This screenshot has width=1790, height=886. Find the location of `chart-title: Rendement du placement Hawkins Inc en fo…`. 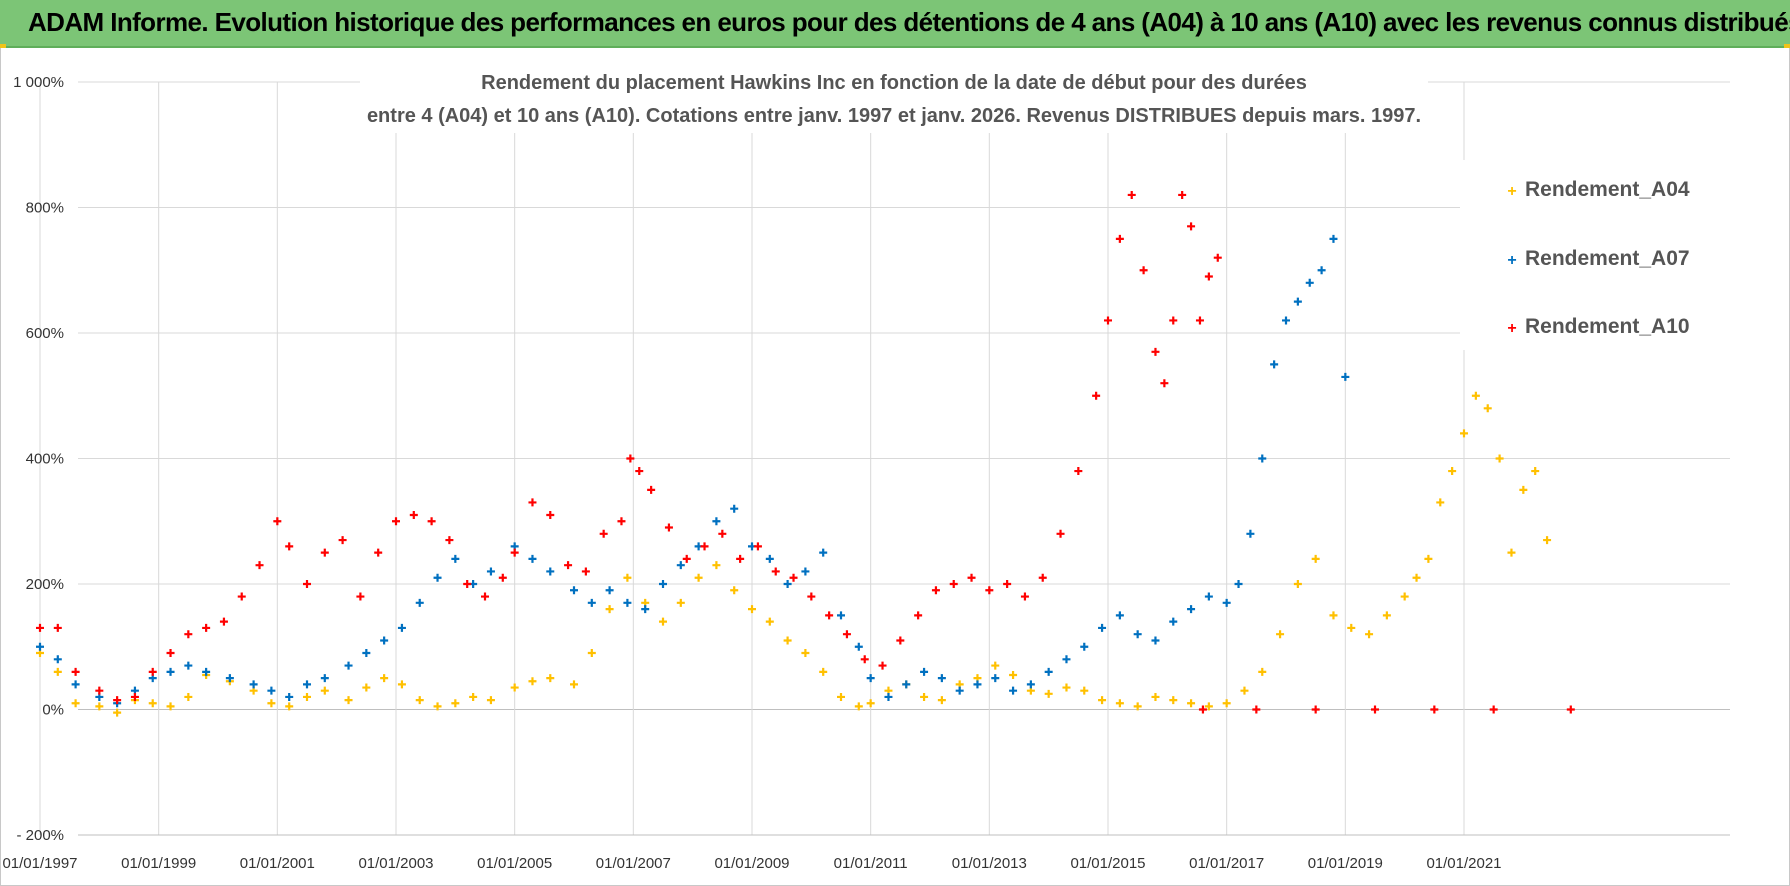

chart-title: Rendement du placement Hawkins Inc en fo… is located at coordinates (894, 83).